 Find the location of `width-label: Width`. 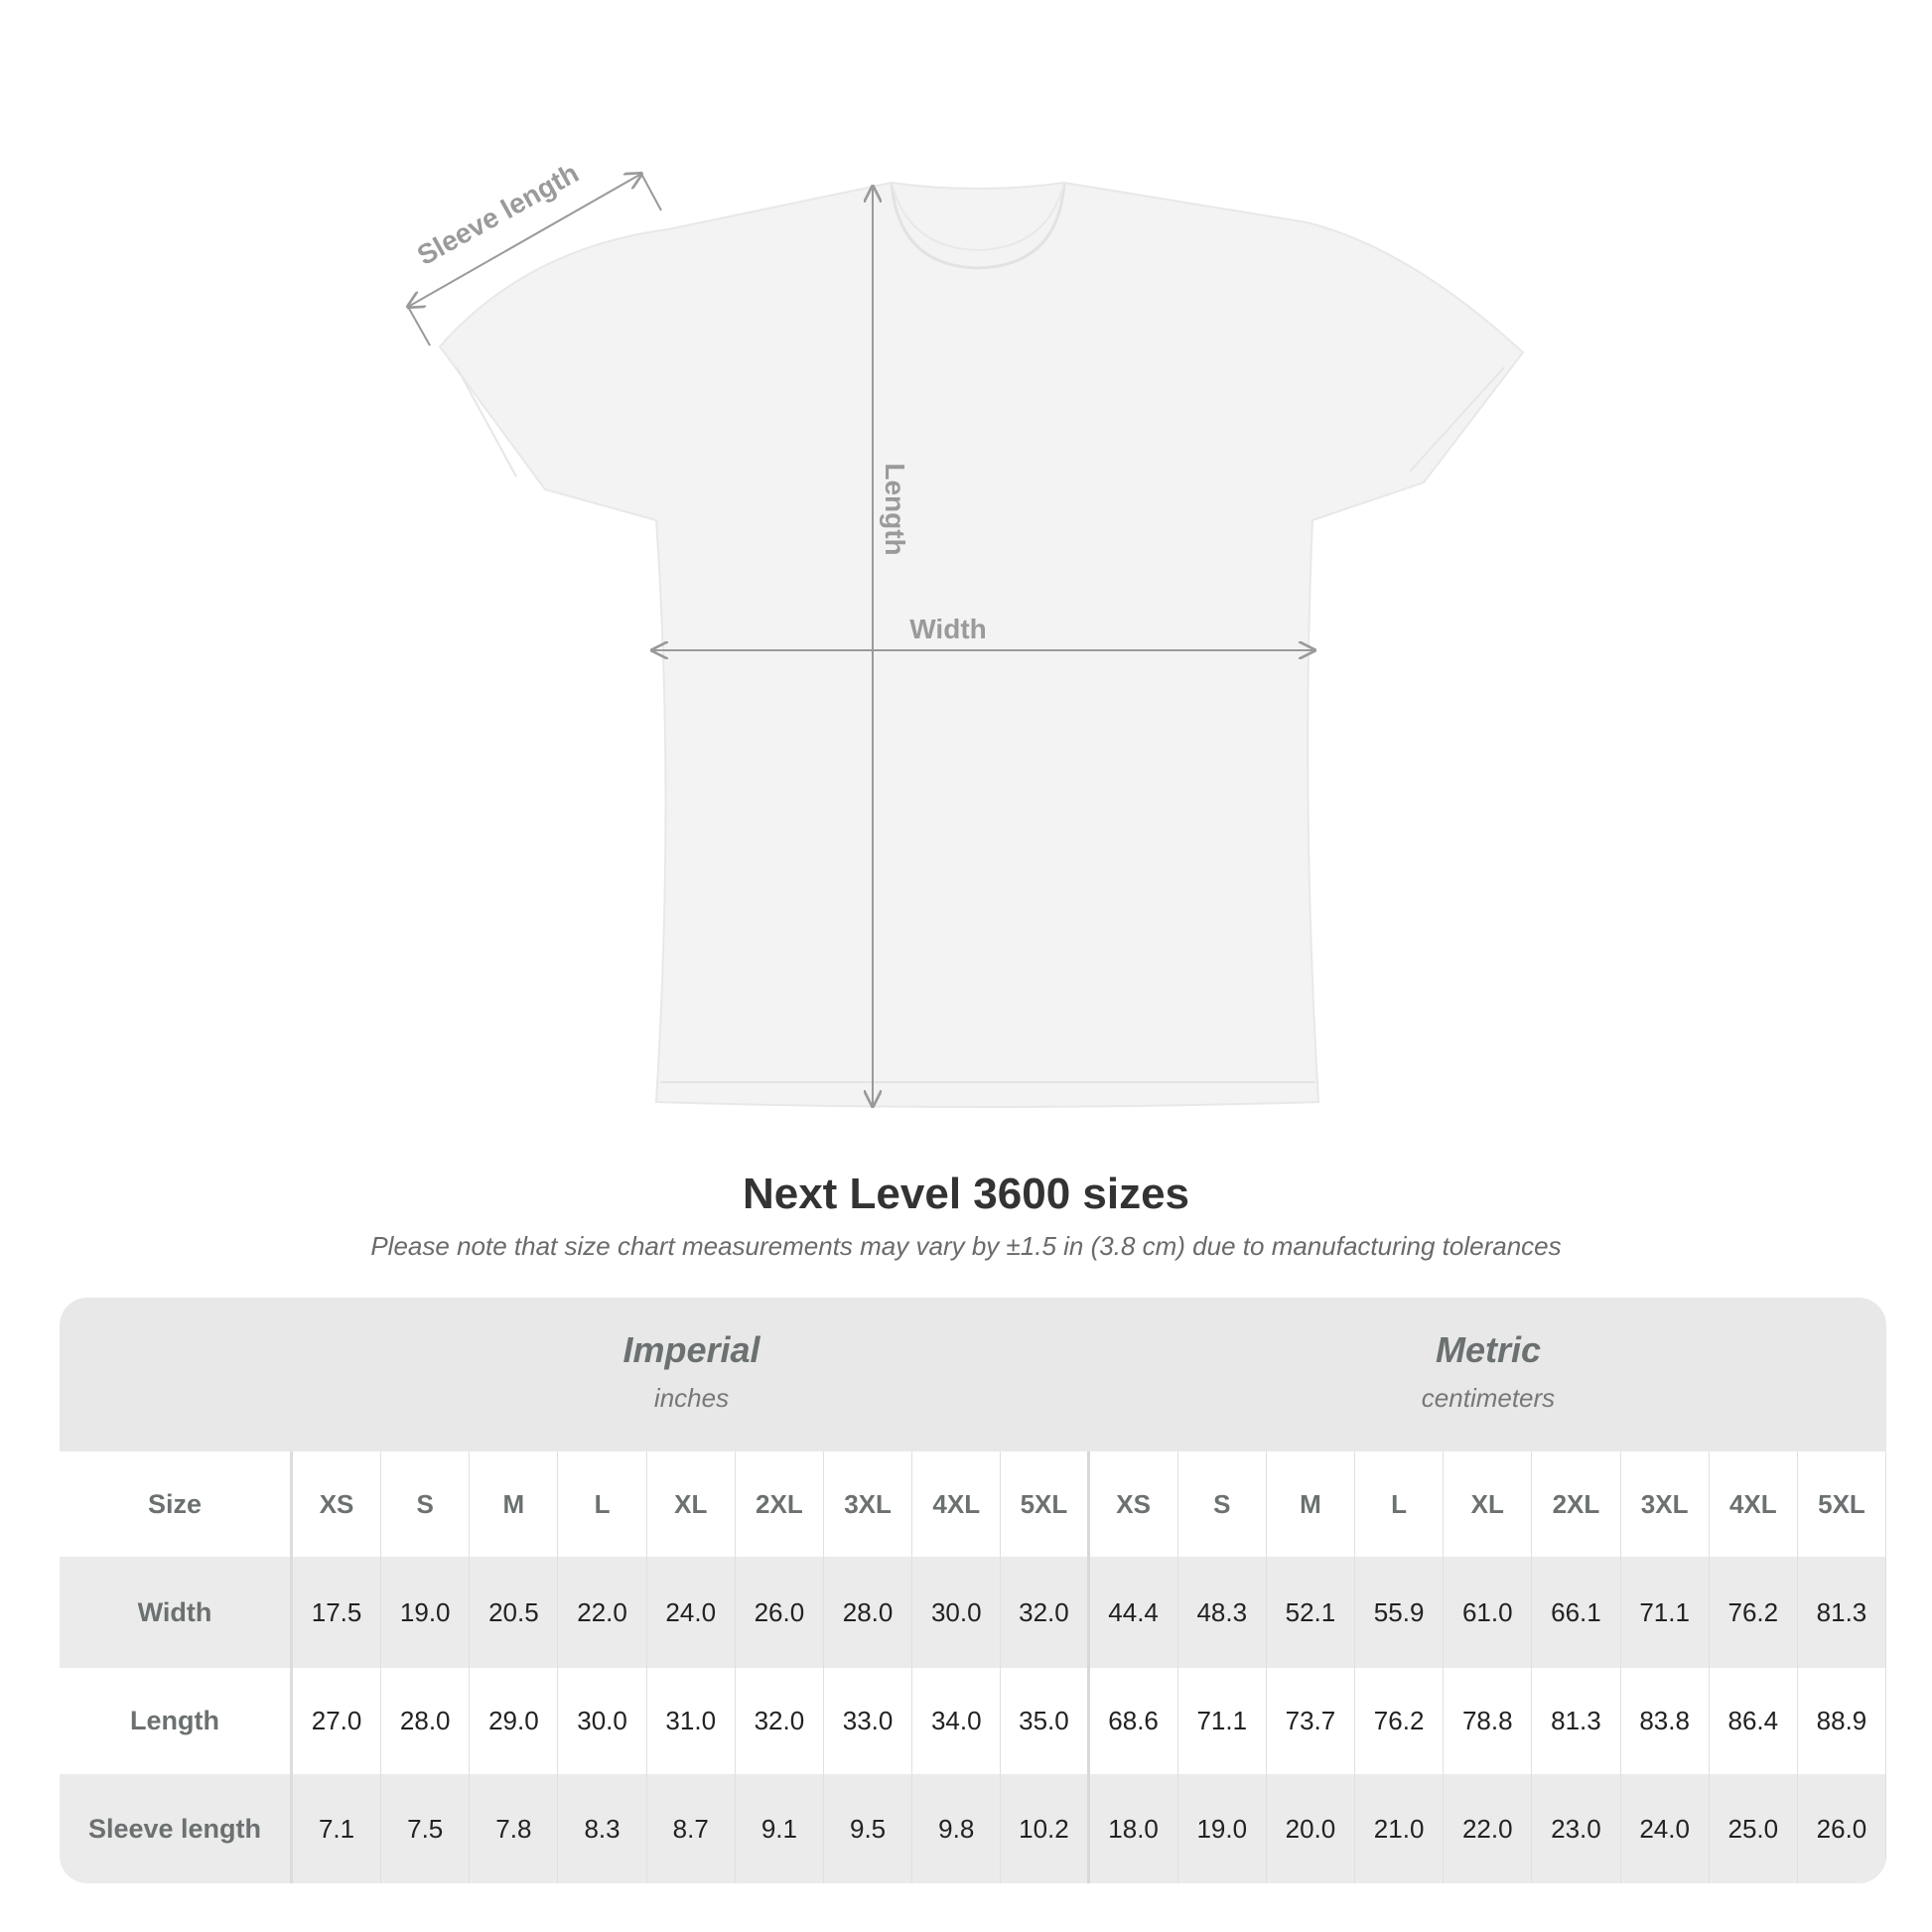

width-label: Width is located at coordinates (948, 629).